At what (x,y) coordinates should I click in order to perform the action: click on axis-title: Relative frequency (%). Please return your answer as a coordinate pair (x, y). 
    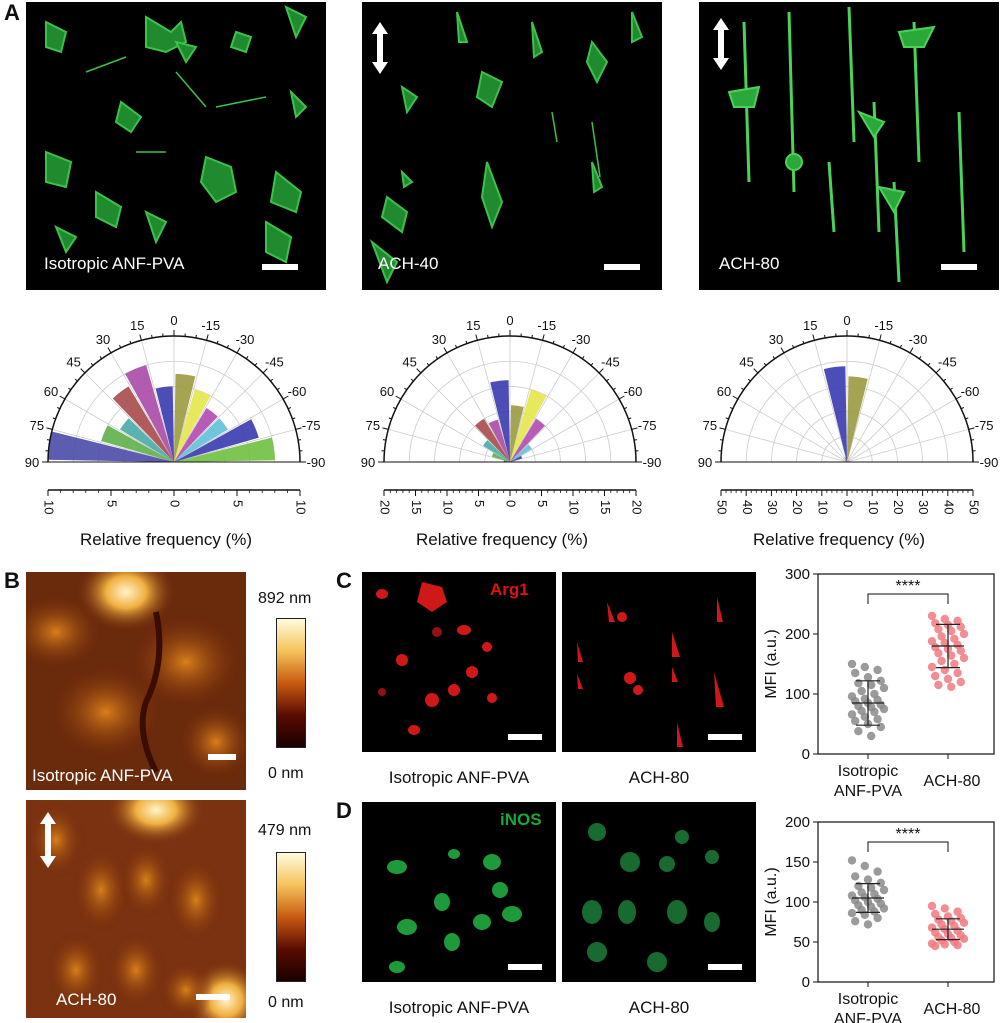
    Looking at the image, I should click on (502, 539).